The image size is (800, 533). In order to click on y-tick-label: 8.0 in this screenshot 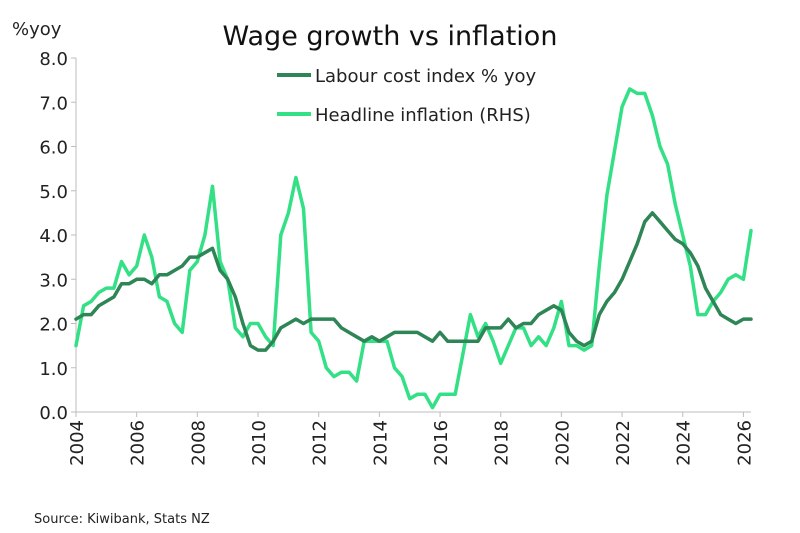, I will do `click(53, 59)`.